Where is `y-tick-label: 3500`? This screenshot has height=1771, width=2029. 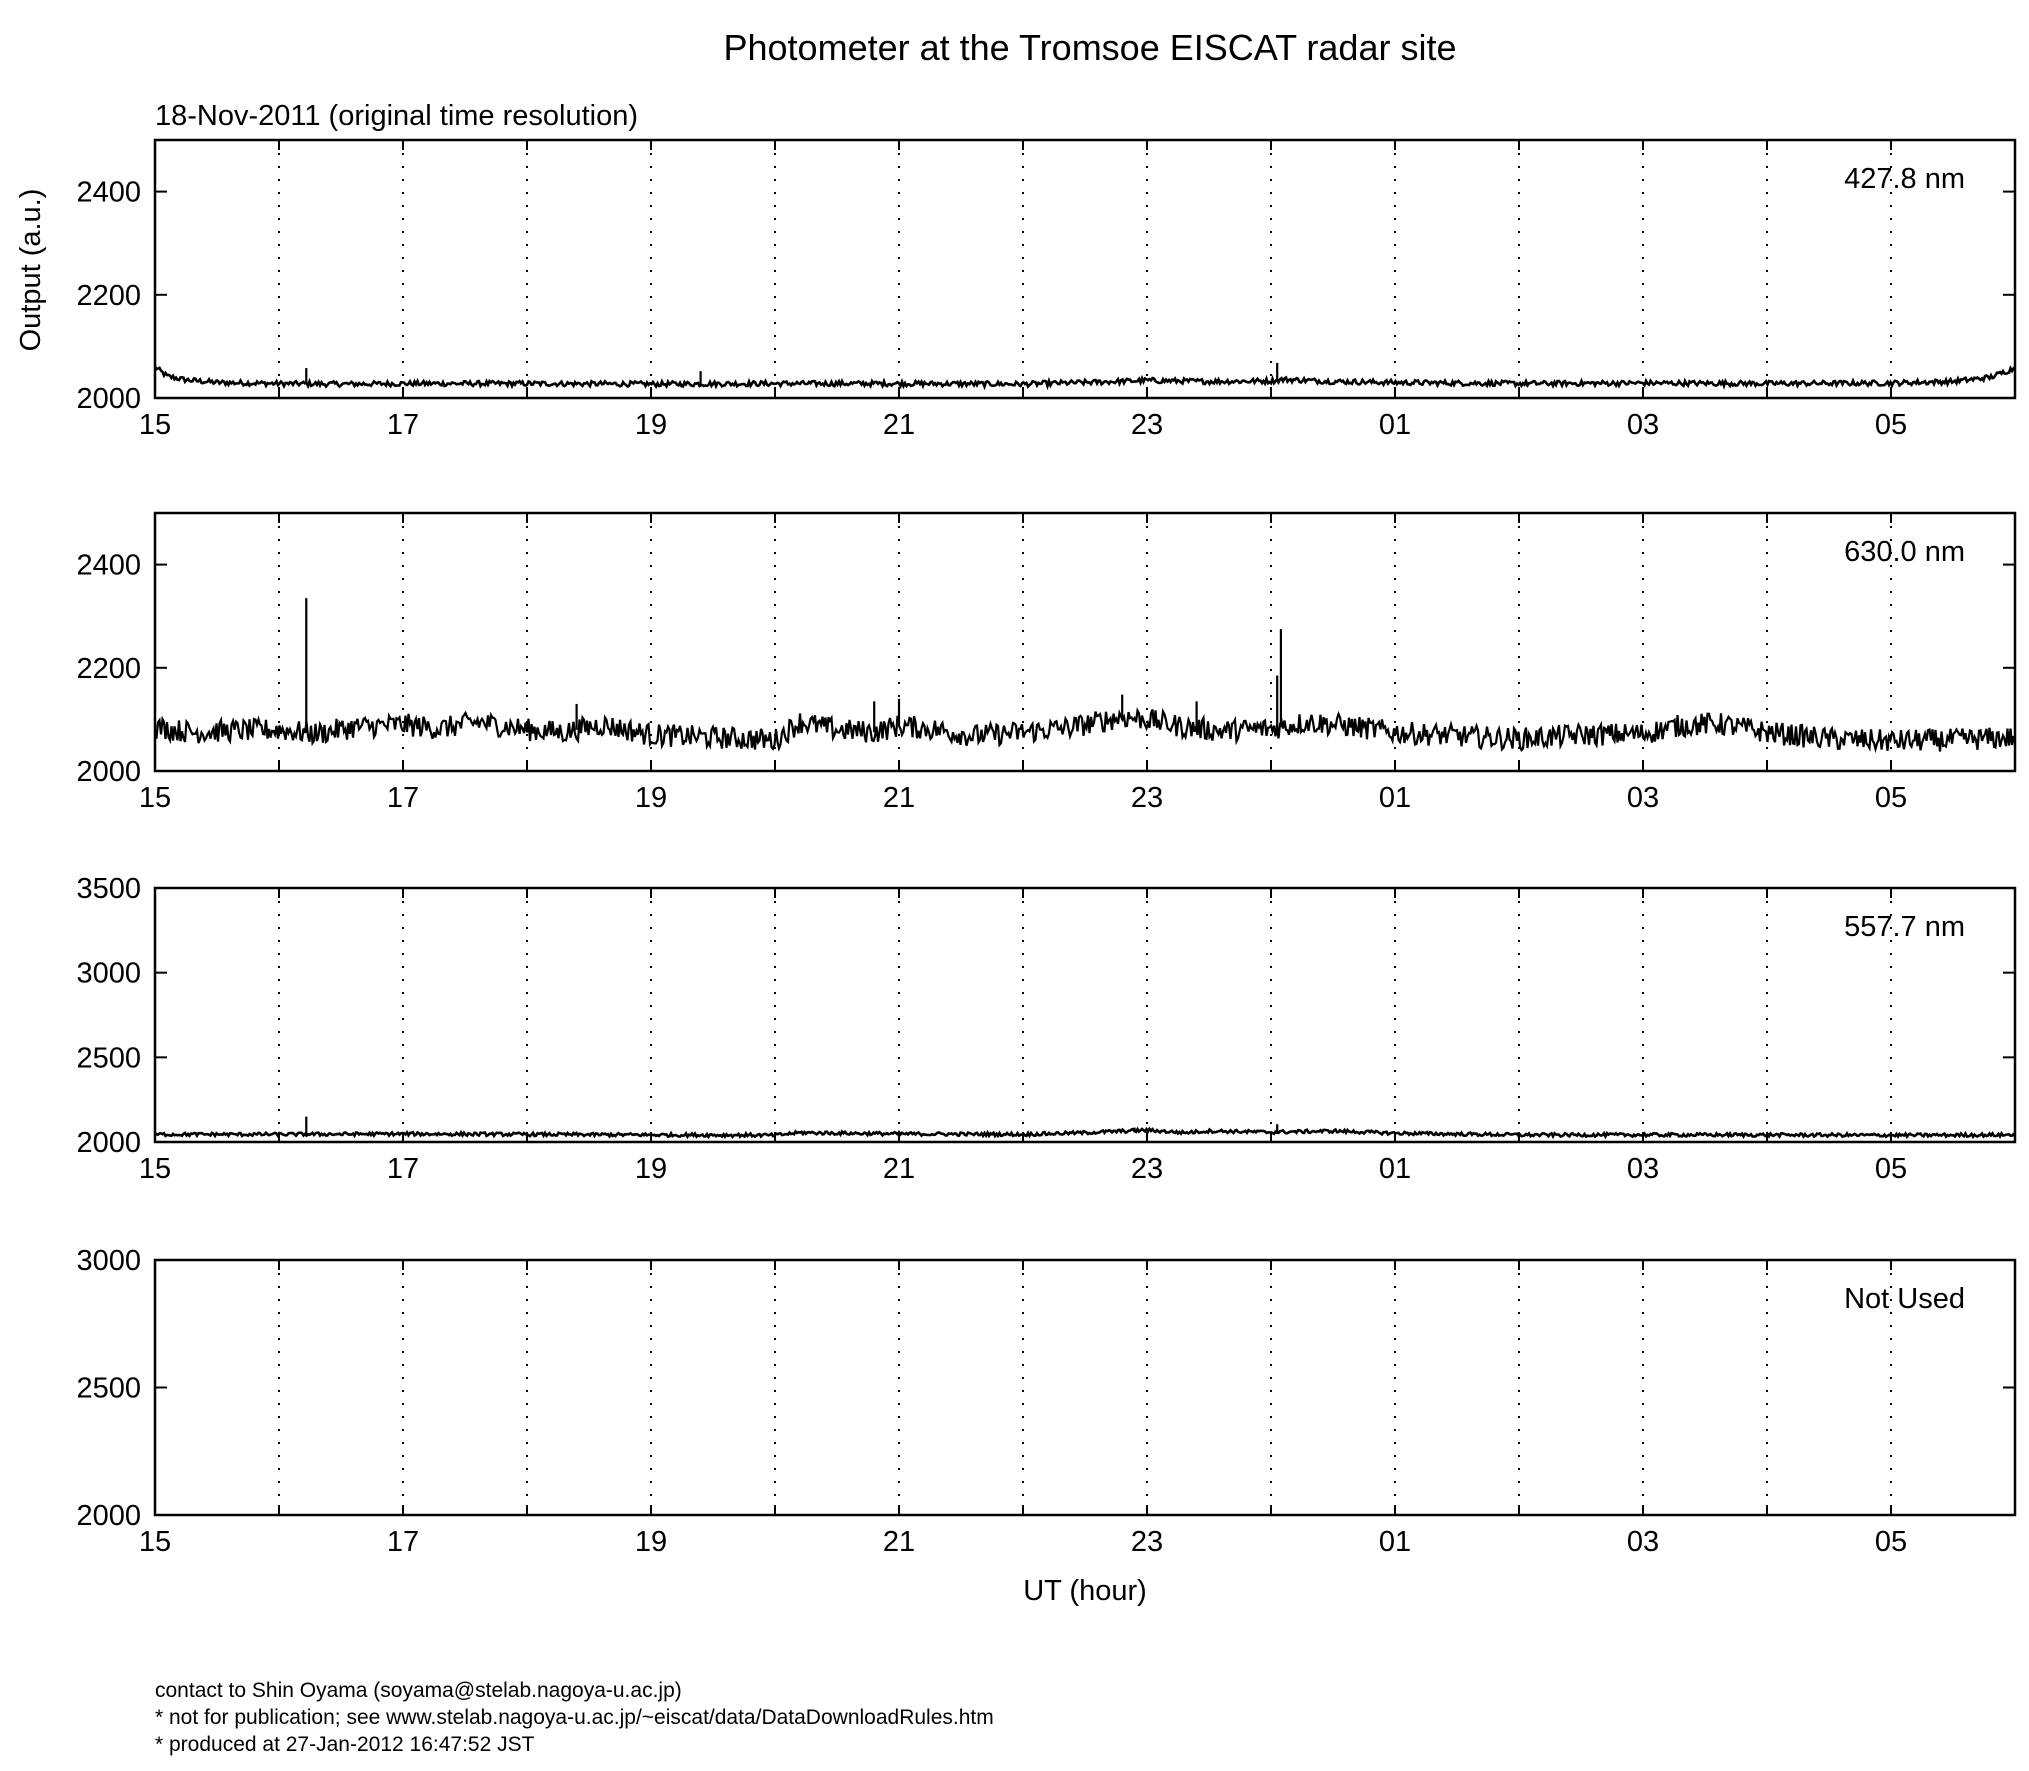
y-tick-label: 3500 is located at coordinates (108, 889).